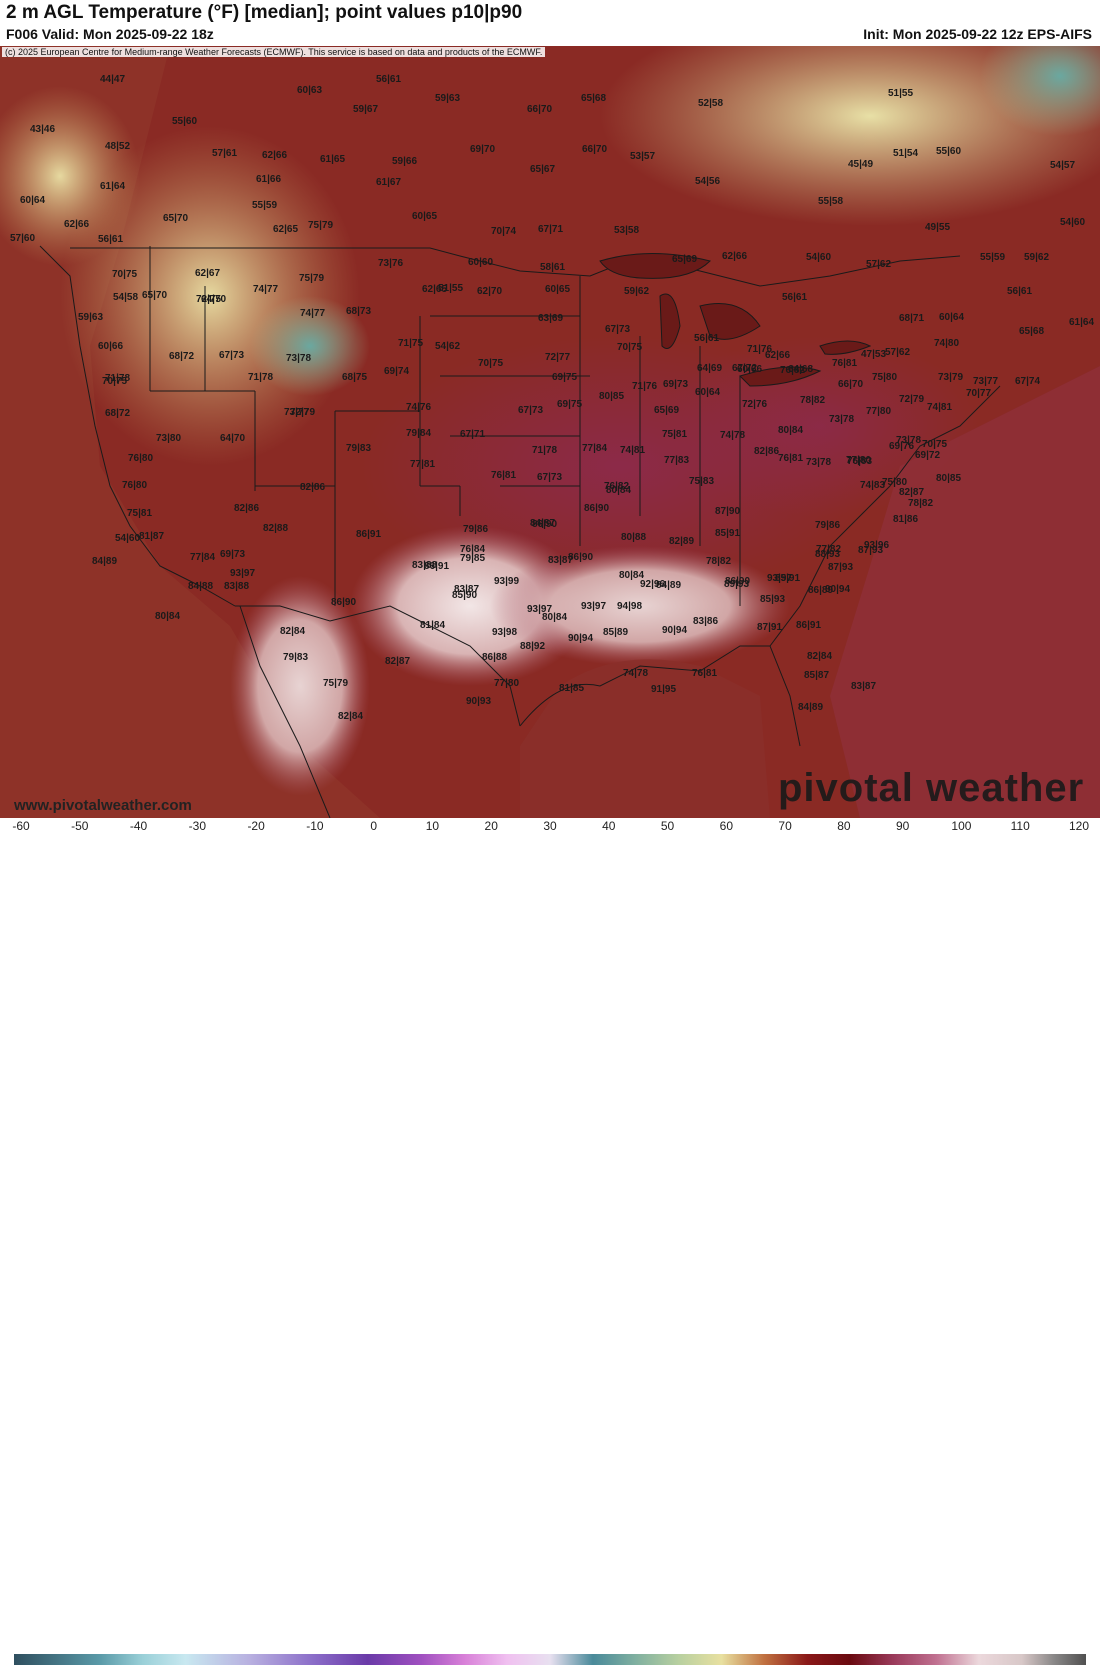  I want to click on point-value-label: 65|70, so click(175, 218).